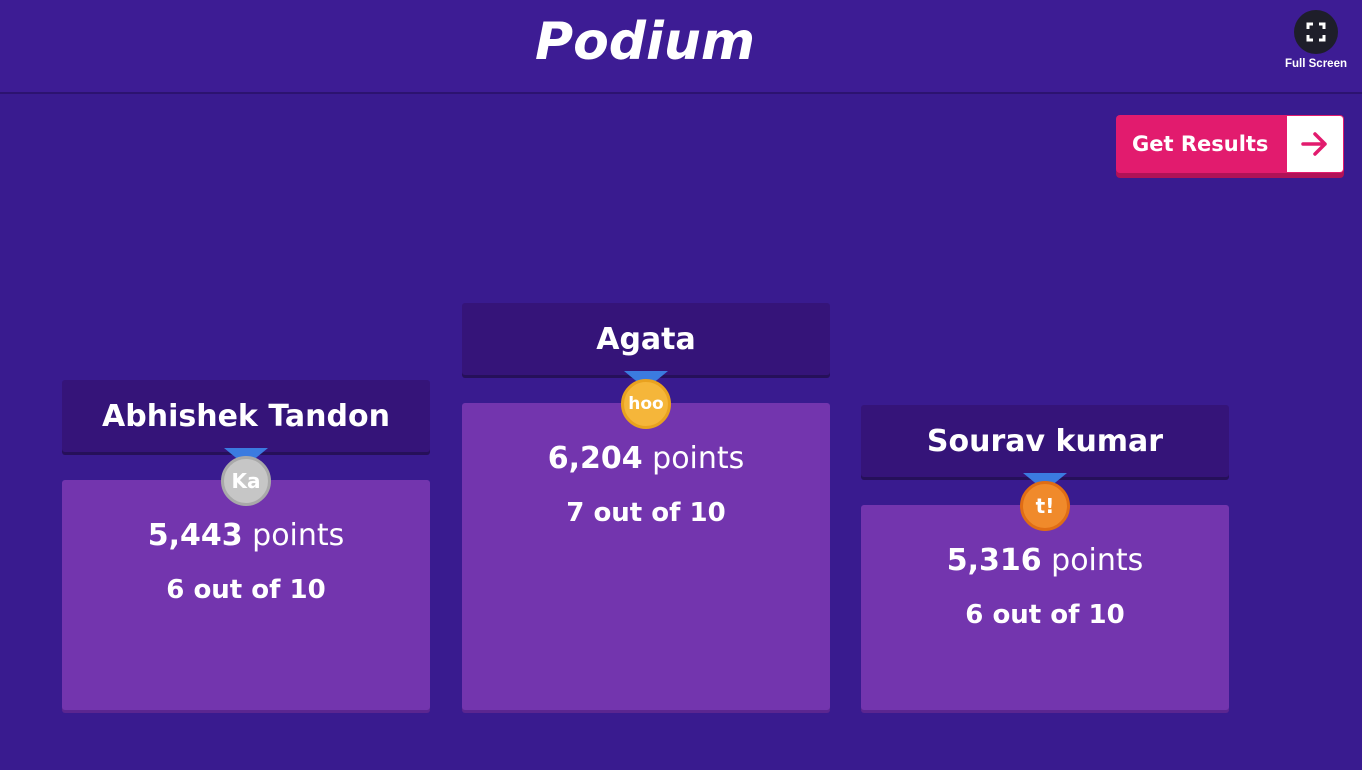 Image resolution: width=1362 pixels, height=770 pixels. I want to click on get-results-button: Get Results, so click(1230, 144).